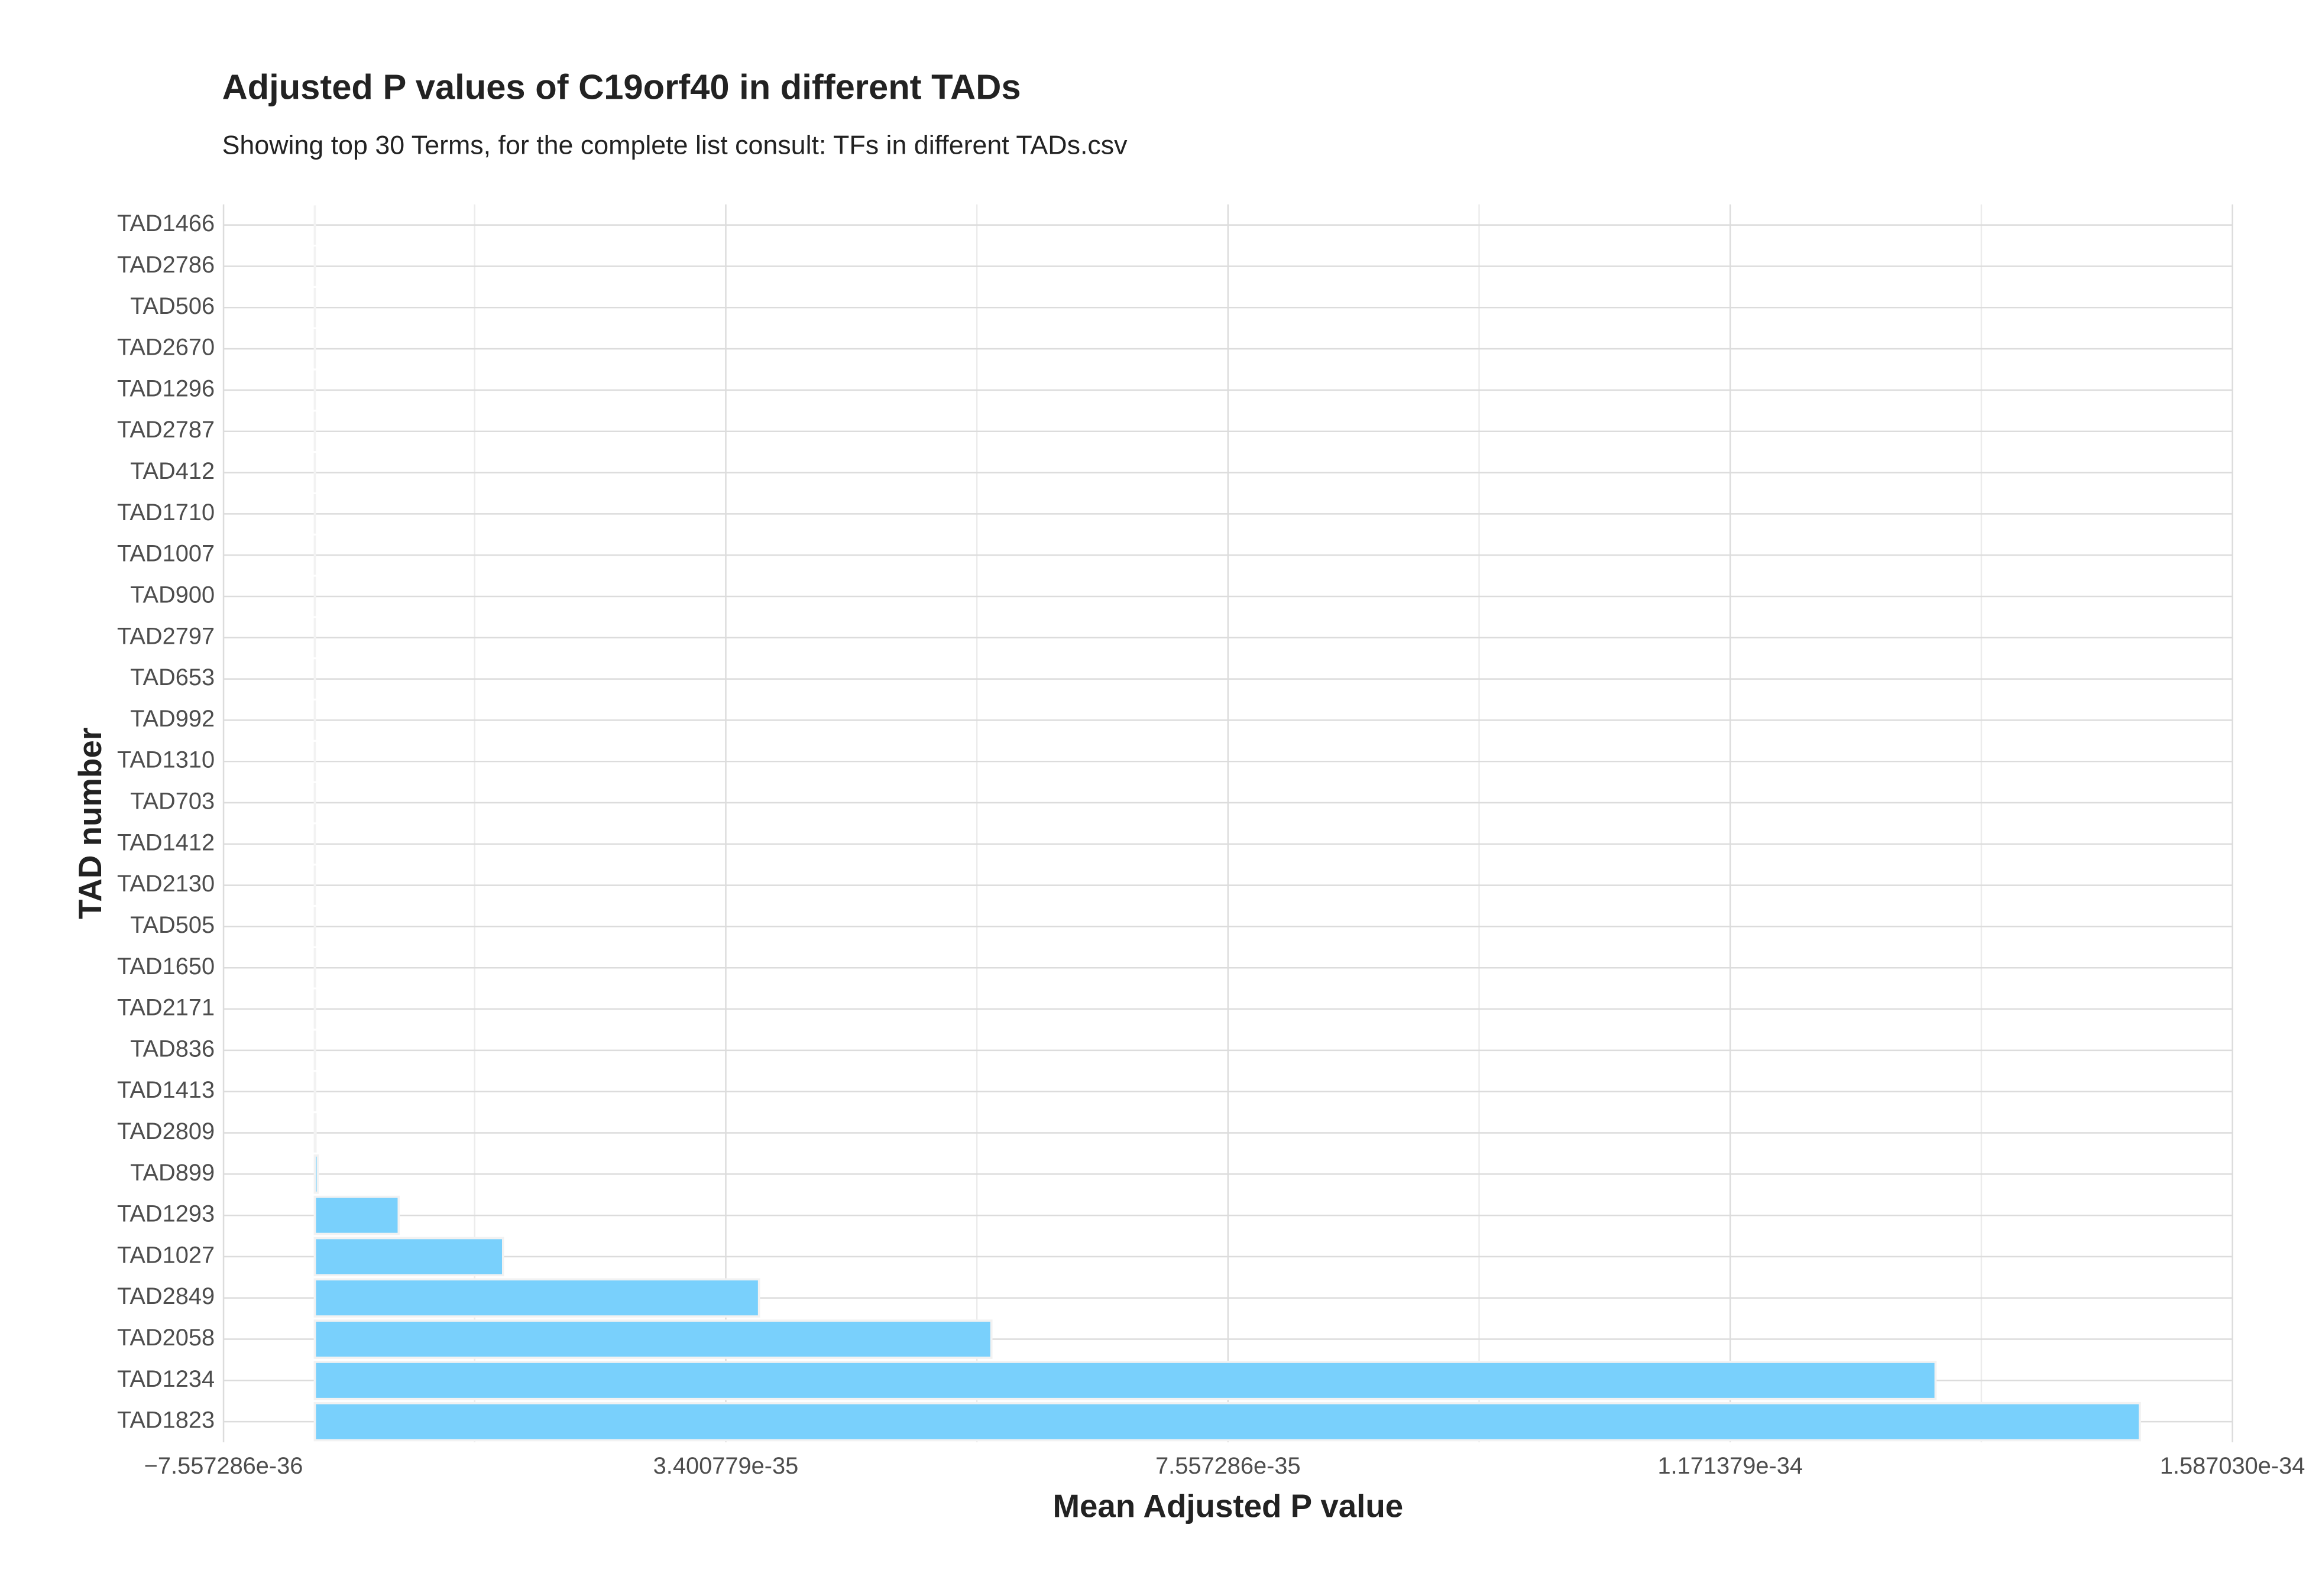  I want to click on y-tick-label: TAD653, so click(172, 677).